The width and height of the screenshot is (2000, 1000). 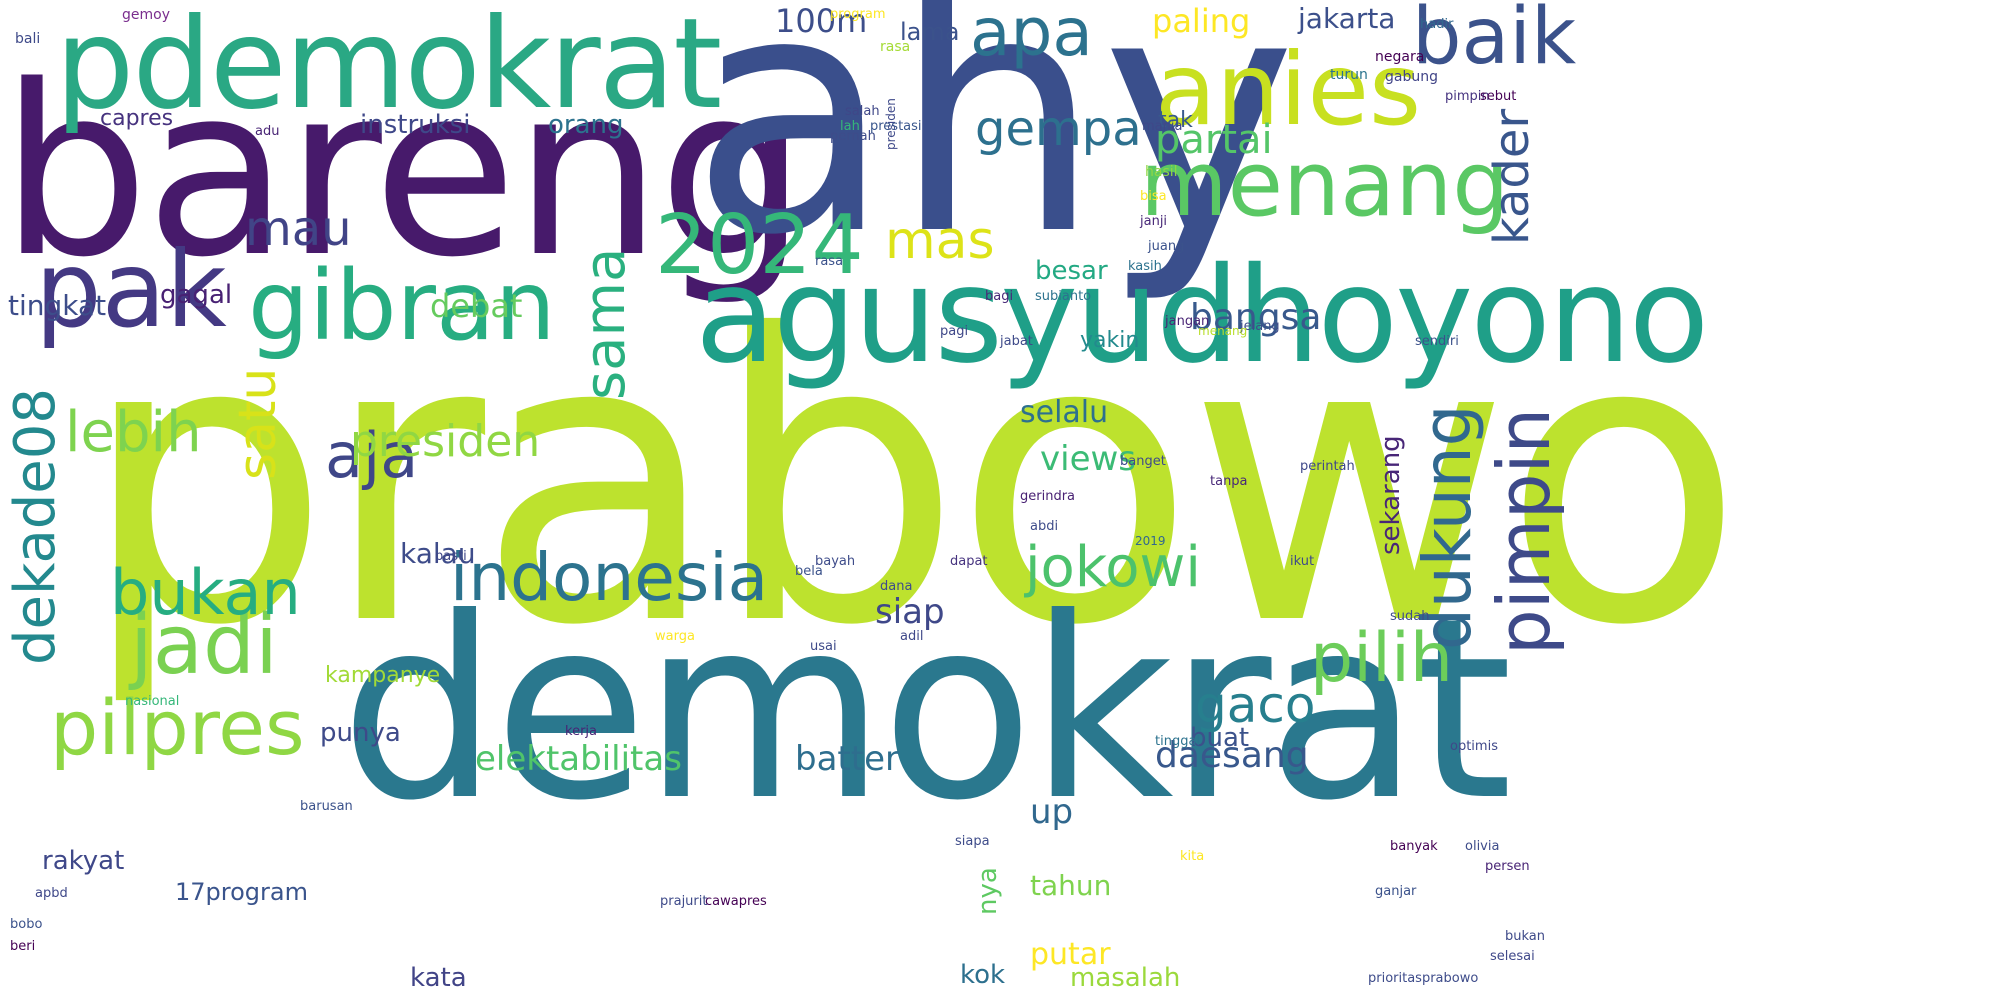 I want to click on word-bangsa: bangsa, so click(x=1256, y=317).